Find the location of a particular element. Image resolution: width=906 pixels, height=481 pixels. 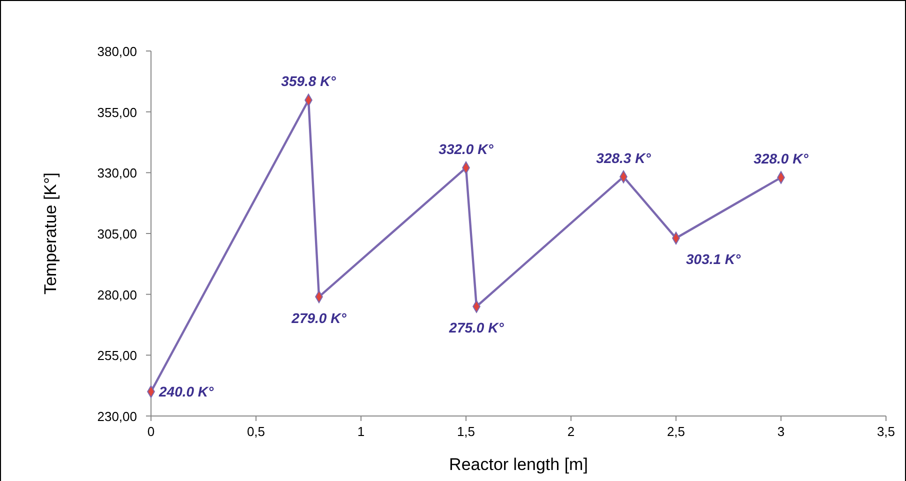

y-tick-label: 330,00 is located at coordinates (117, 173).